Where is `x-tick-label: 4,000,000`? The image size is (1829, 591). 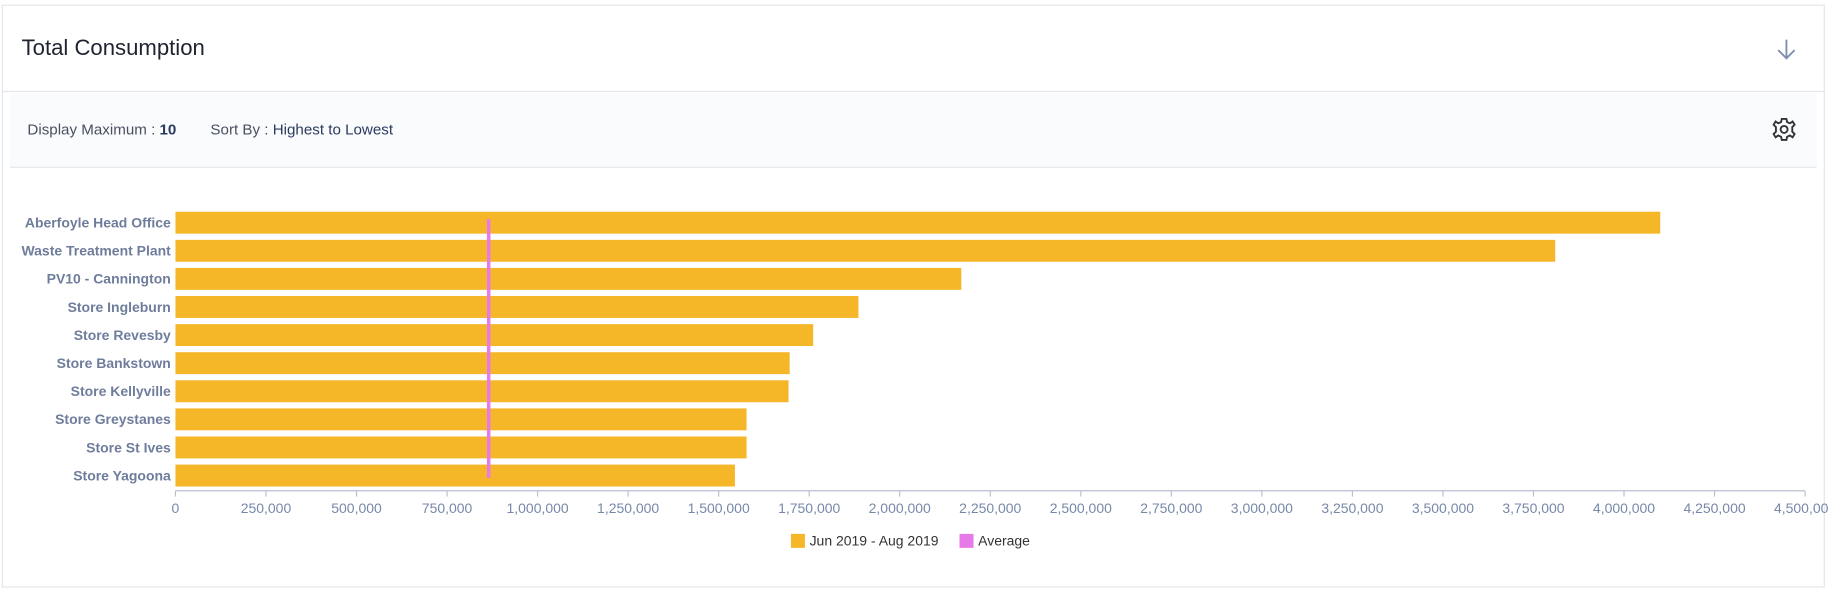
x-tick-label: 4,000,000 is located at coordinates (1624, 508).